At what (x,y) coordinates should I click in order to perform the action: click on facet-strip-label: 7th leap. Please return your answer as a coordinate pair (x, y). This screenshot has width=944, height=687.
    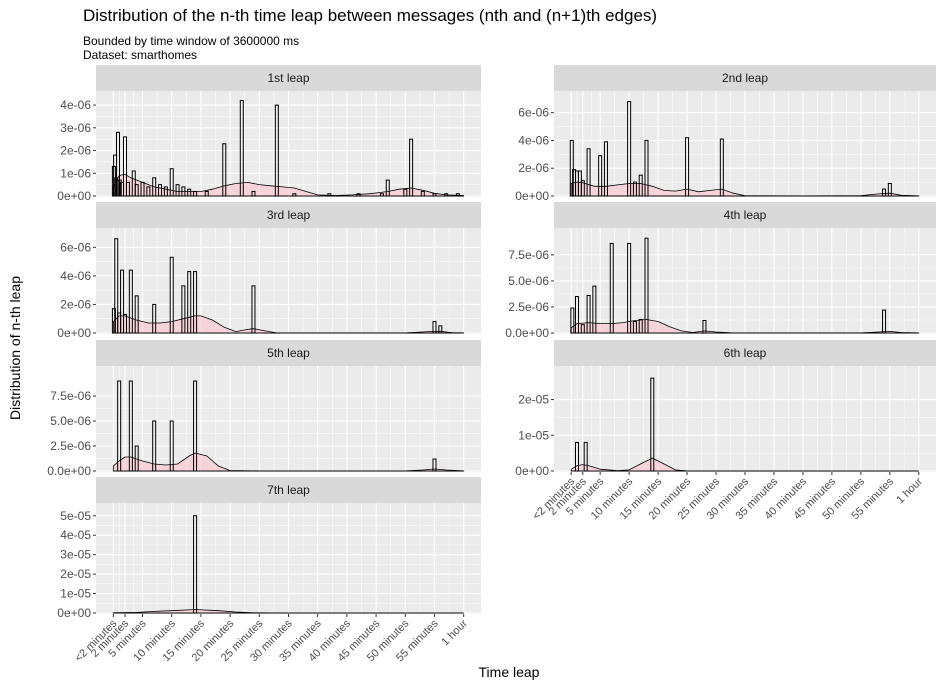
    Looking at the image, I should click on (288, 490).